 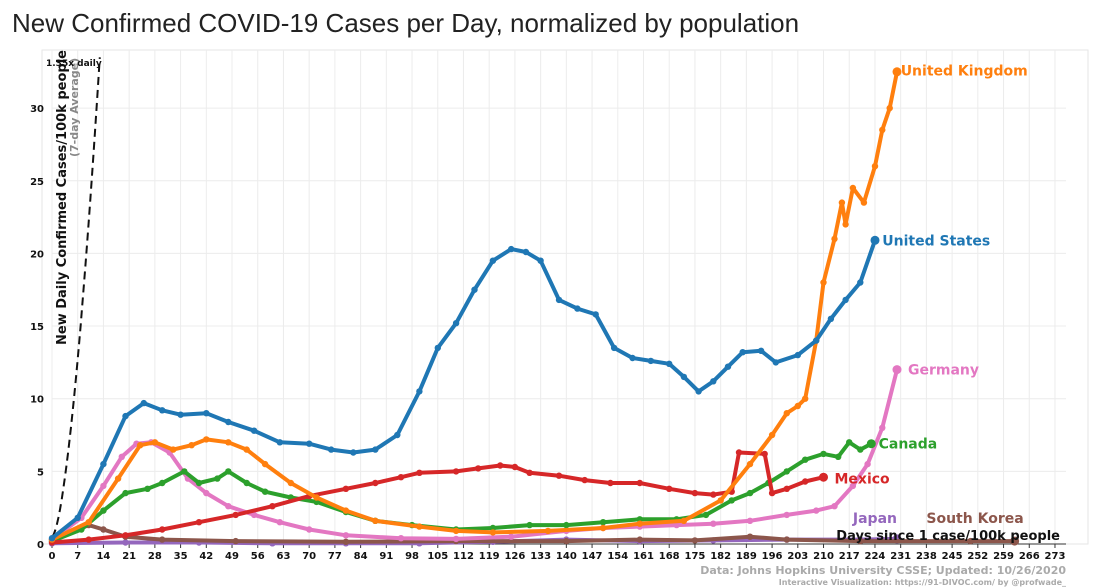 What do you see at coordinates (797, 556) in the screenshot?
I see `x-tick-label: 203` at bounding box center [797, 556].